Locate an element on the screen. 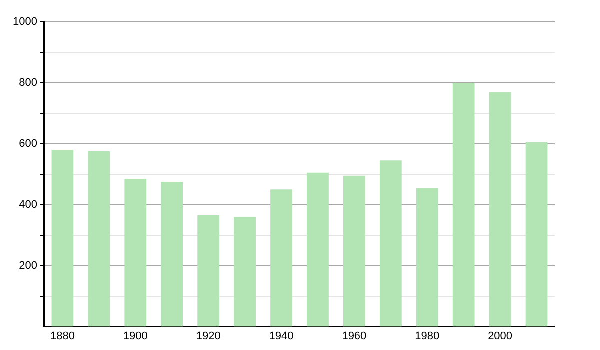 The height and width of the screenshot is (350, 600). y-tick-label: 1000 is located at coordinates (25, 22).